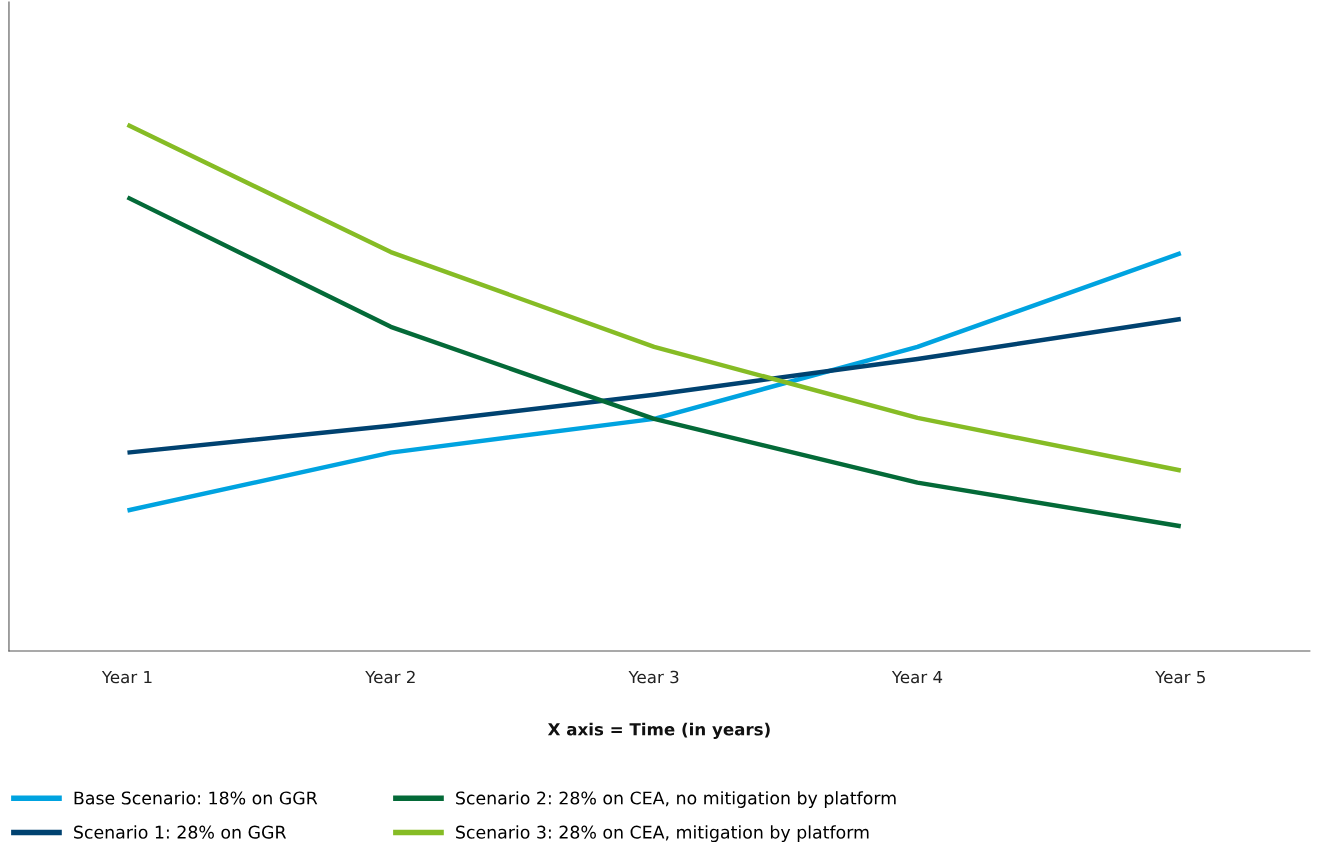 This screenshot has height=856, width=1318. Describe the element at coordinates (662, 834) in the screenshot. I see `legend-label: Scenario 3: 28% on CEA, mitigation by platform` at that location.